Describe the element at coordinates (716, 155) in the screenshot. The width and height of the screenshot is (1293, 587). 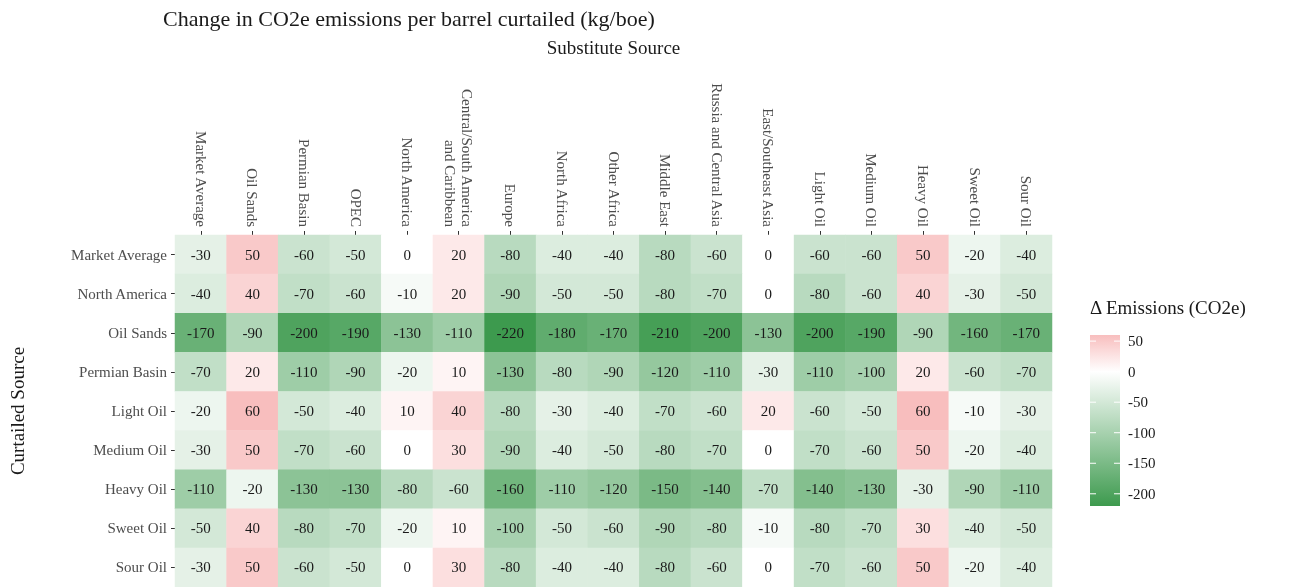
I see `x-tick-label: Russia and Central Asia` at that location.